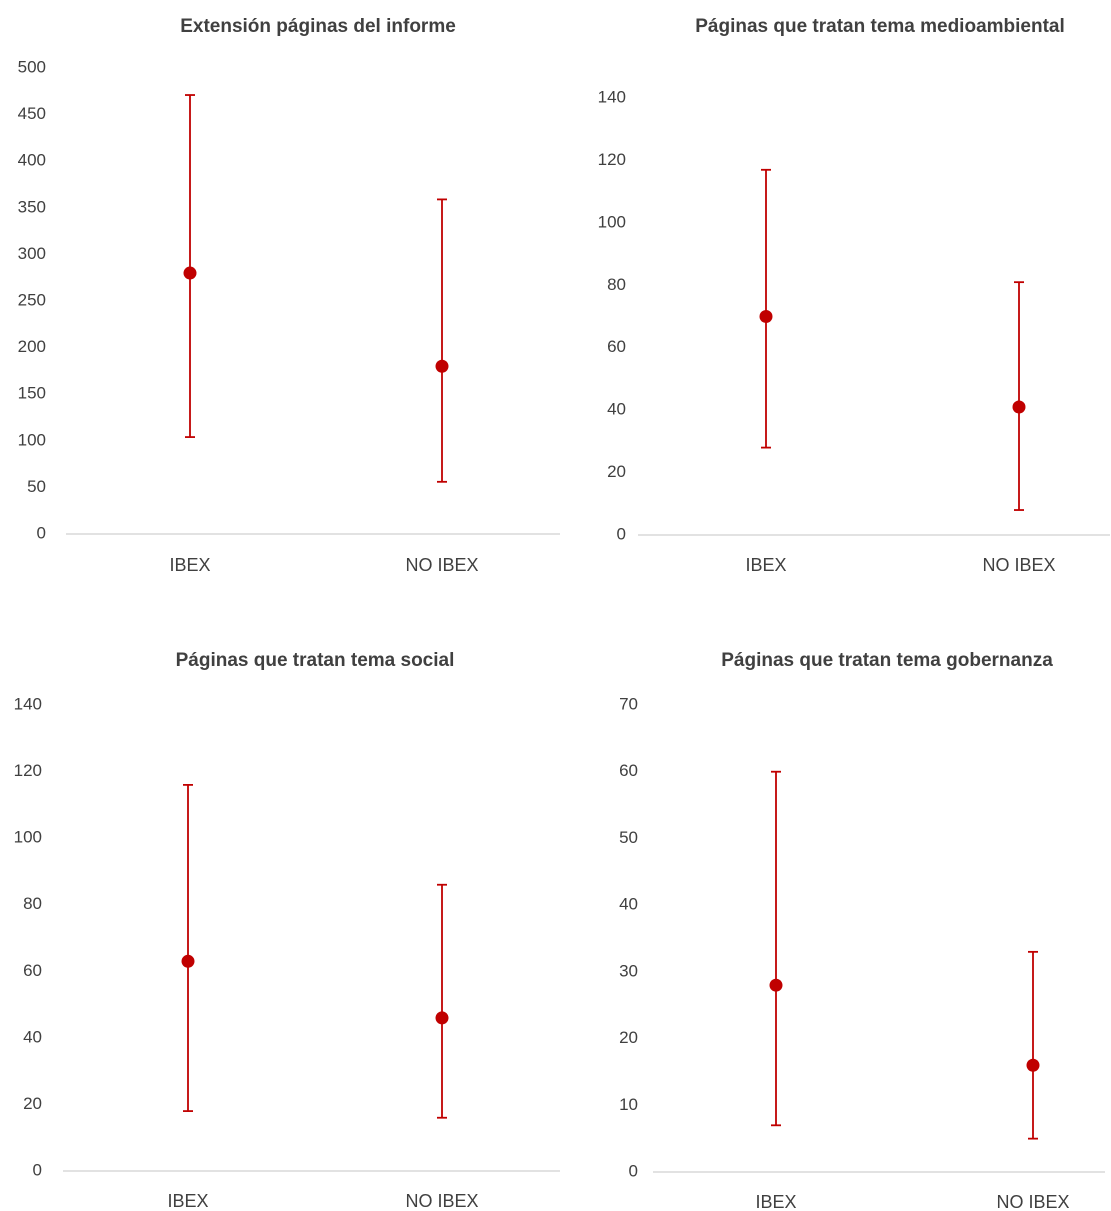 This screenshot has width=1111, height=1211. Describe the element at coordinates (315, 660) in the screenshot. I see `chart-title: Páginas que tratan tema social` at that location.